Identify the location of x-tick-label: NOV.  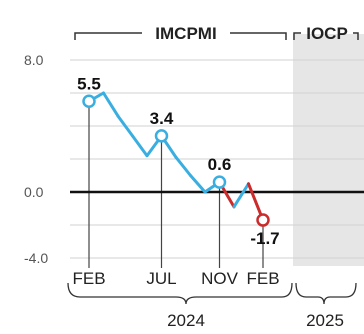
(220, 278).